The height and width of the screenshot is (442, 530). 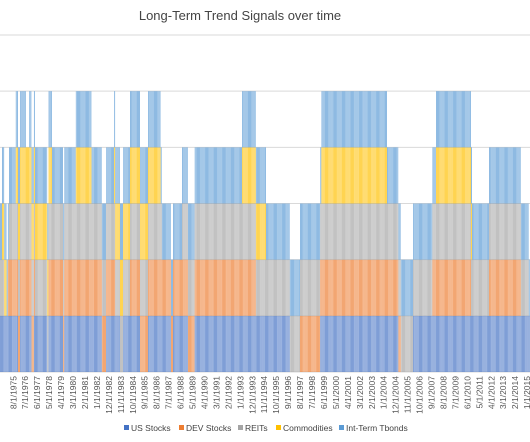 What do you see at coordinates (151, 428) in the screenshot?
I see `legend-label: US Stocks` at bounding box center [151, 428].